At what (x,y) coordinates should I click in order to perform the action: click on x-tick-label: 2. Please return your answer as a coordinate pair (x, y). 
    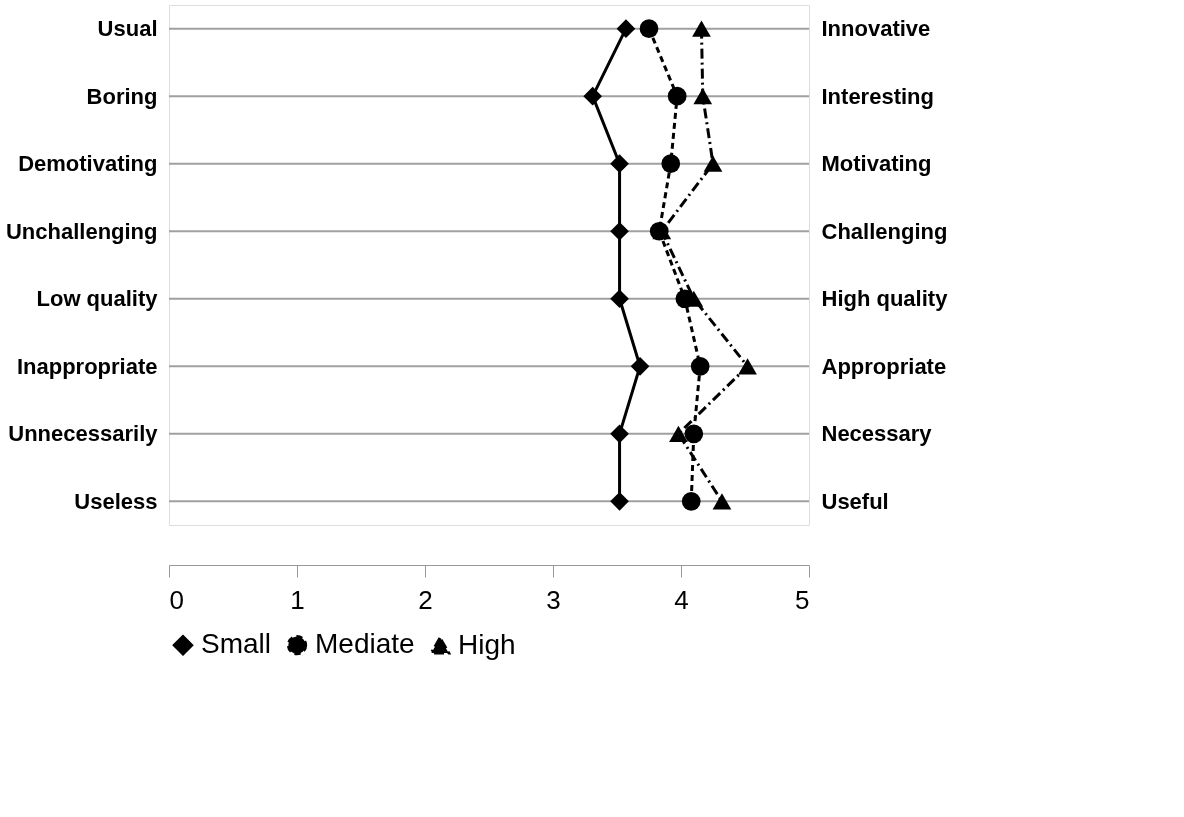
    Looking at the image, I should click on (425, 599).